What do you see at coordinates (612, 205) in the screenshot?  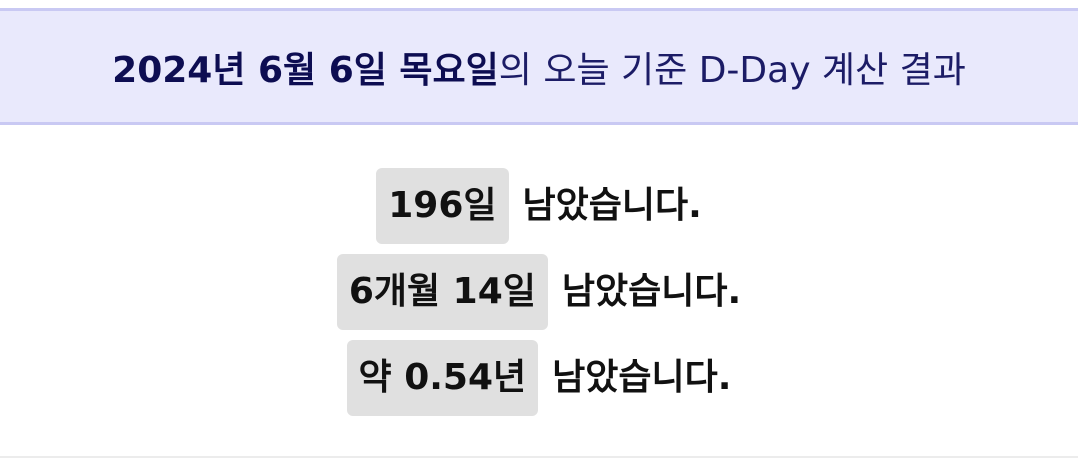 I see `days-suffix: 남았습니다.` at bounding box center [612, 205].